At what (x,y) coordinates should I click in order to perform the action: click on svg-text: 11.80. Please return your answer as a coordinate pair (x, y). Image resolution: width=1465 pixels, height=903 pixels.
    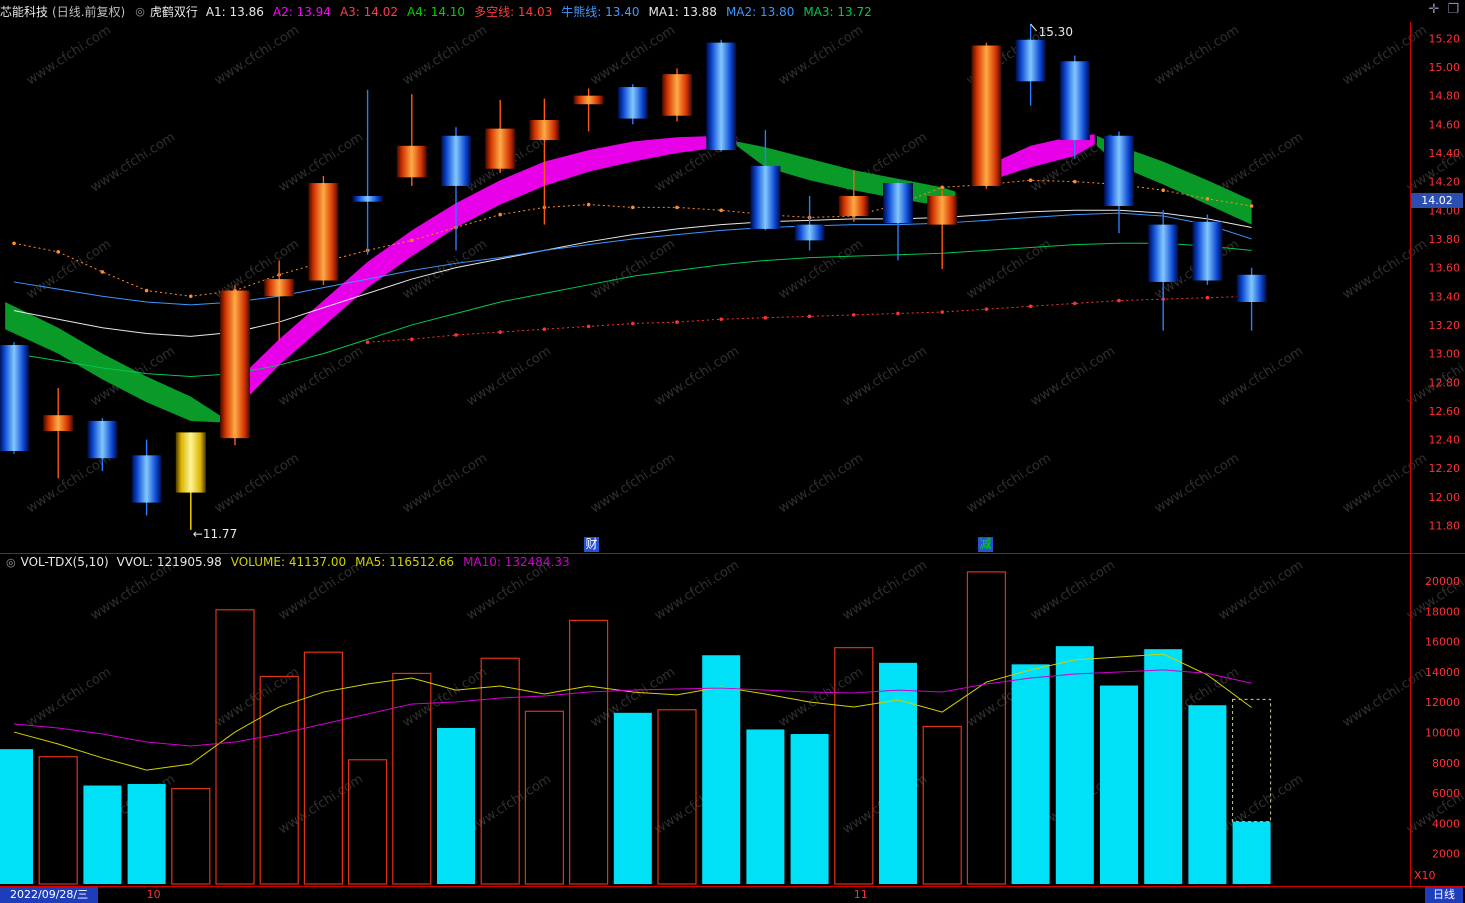
    Looking at the image, I should click on (1445, 526).